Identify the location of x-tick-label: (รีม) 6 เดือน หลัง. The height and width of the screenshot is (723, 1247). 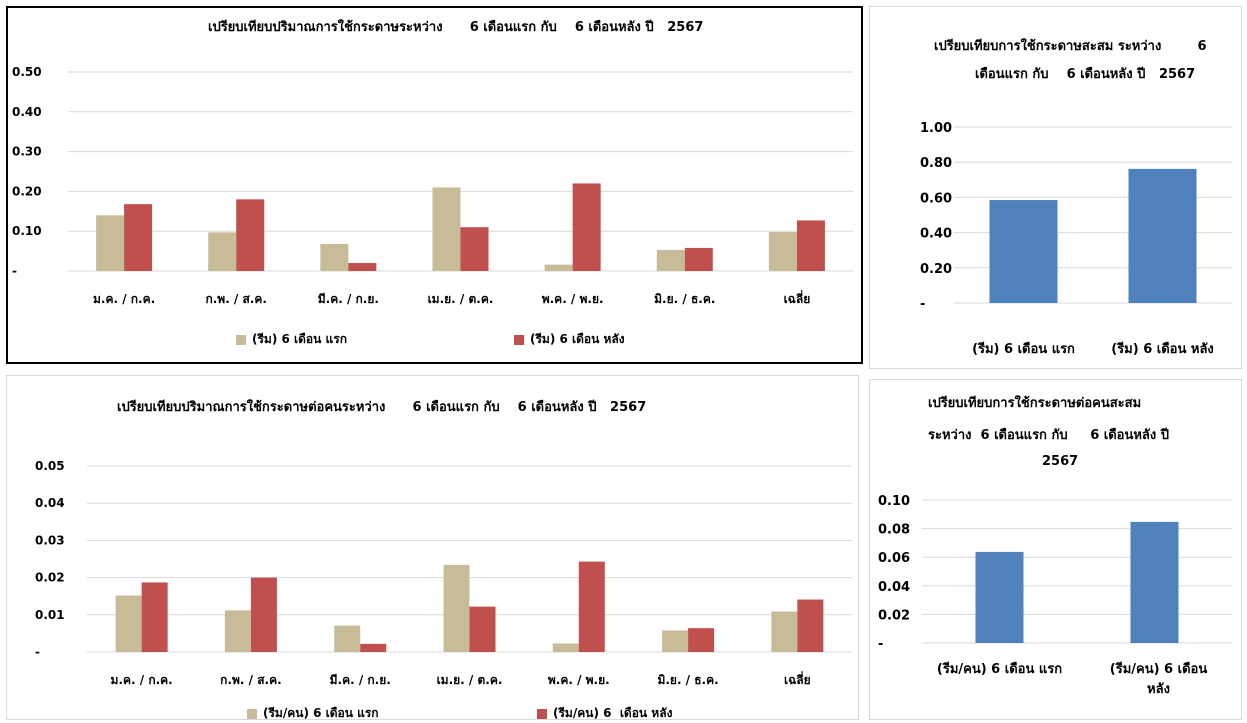
(1162, 349).